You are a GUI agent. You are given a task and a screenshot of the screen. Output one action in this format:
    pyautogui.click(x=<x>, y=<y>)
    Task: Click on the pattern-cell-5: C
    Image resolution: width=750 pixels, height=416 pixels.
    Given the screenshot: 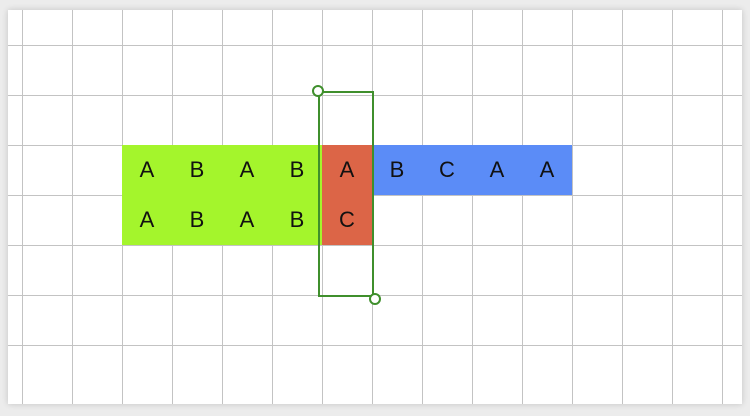 What is the action you would take?
    pyautogui.click(x=347, y=220)
    